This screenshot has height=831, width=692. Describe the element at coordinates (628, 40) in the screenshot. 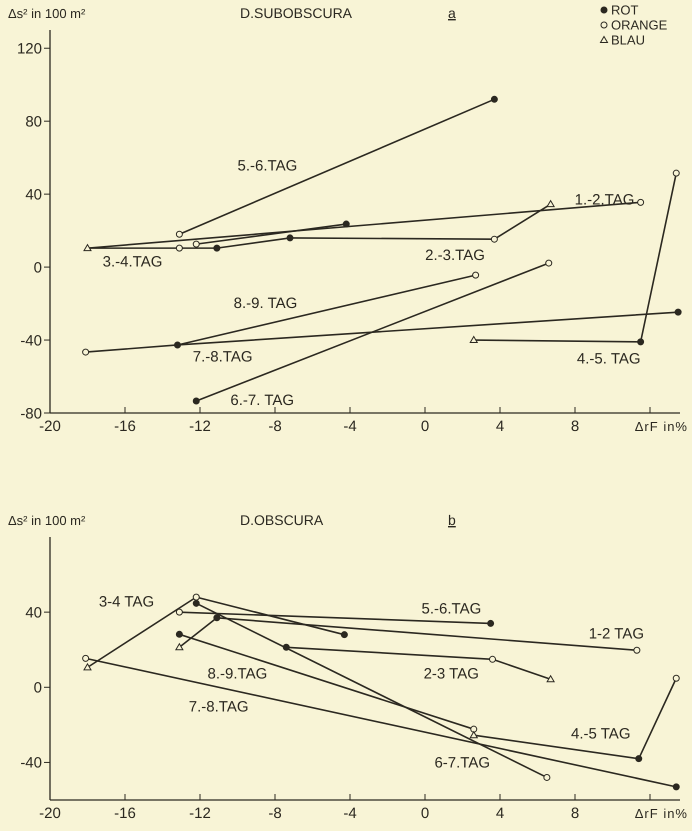

I see `legend-label: BLAU` at that location.